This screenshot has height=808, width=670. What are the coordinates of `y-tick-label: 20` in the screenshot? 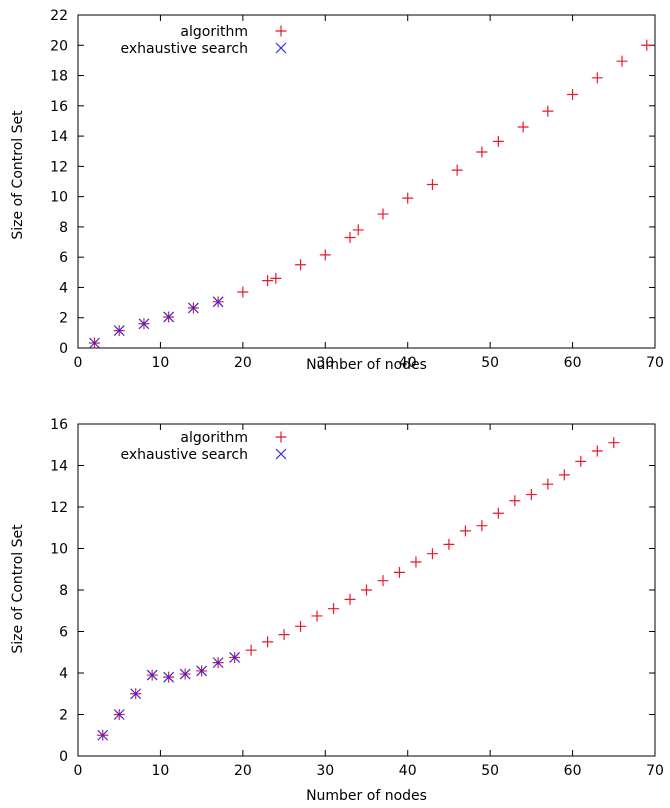 It's located at (59, 46).